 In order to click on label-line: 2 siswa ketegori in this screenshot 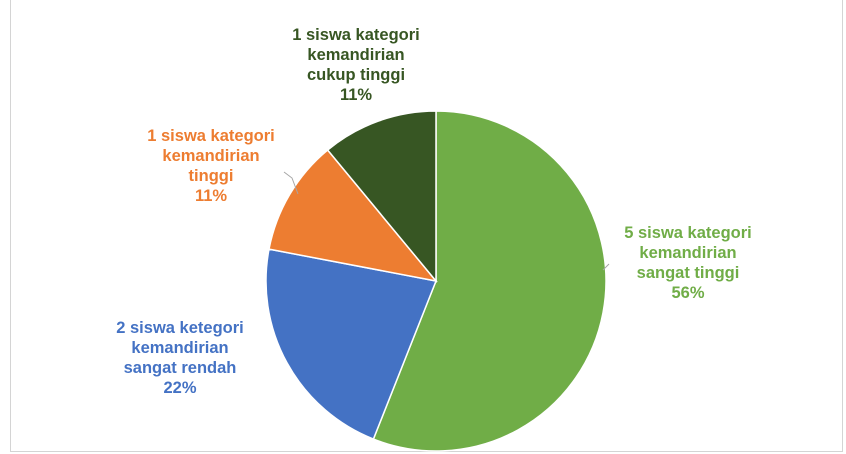, I will do `click(179, 328)`.